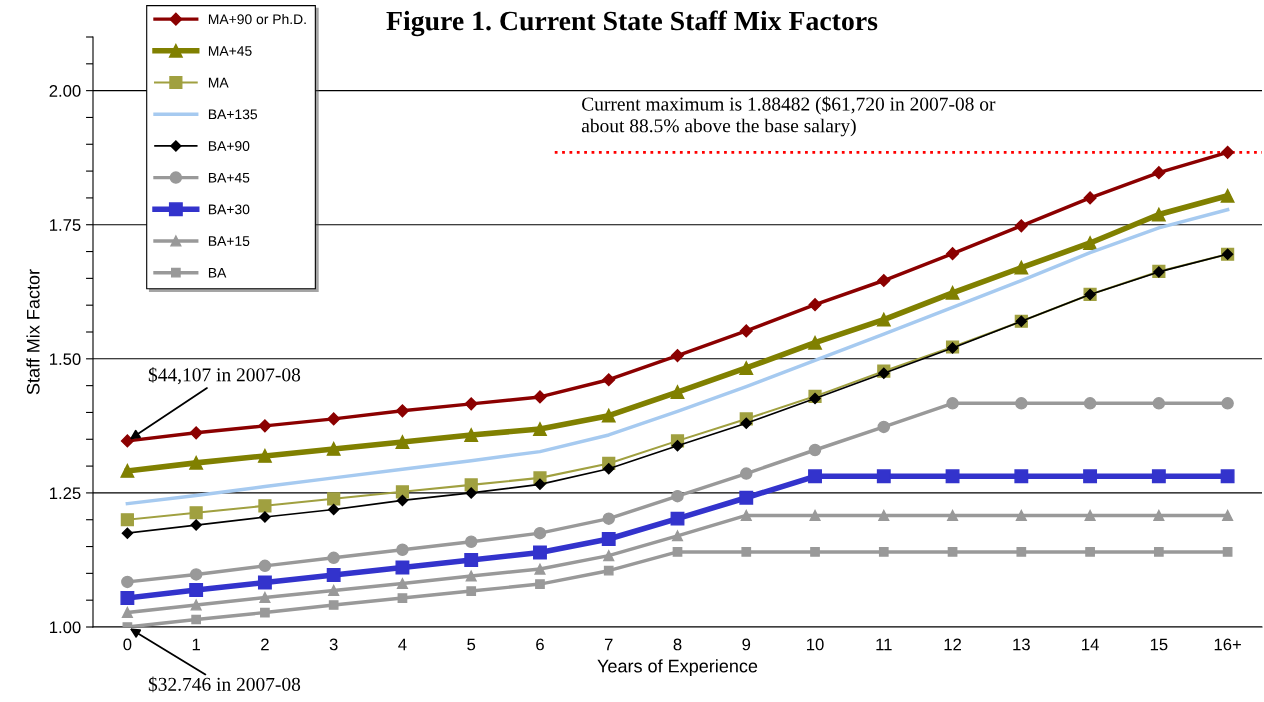  What do you see at coordinates (1021, 644) in the screenshot?
I see `x-tick-label: 13` at bounding box center [1021, 644].